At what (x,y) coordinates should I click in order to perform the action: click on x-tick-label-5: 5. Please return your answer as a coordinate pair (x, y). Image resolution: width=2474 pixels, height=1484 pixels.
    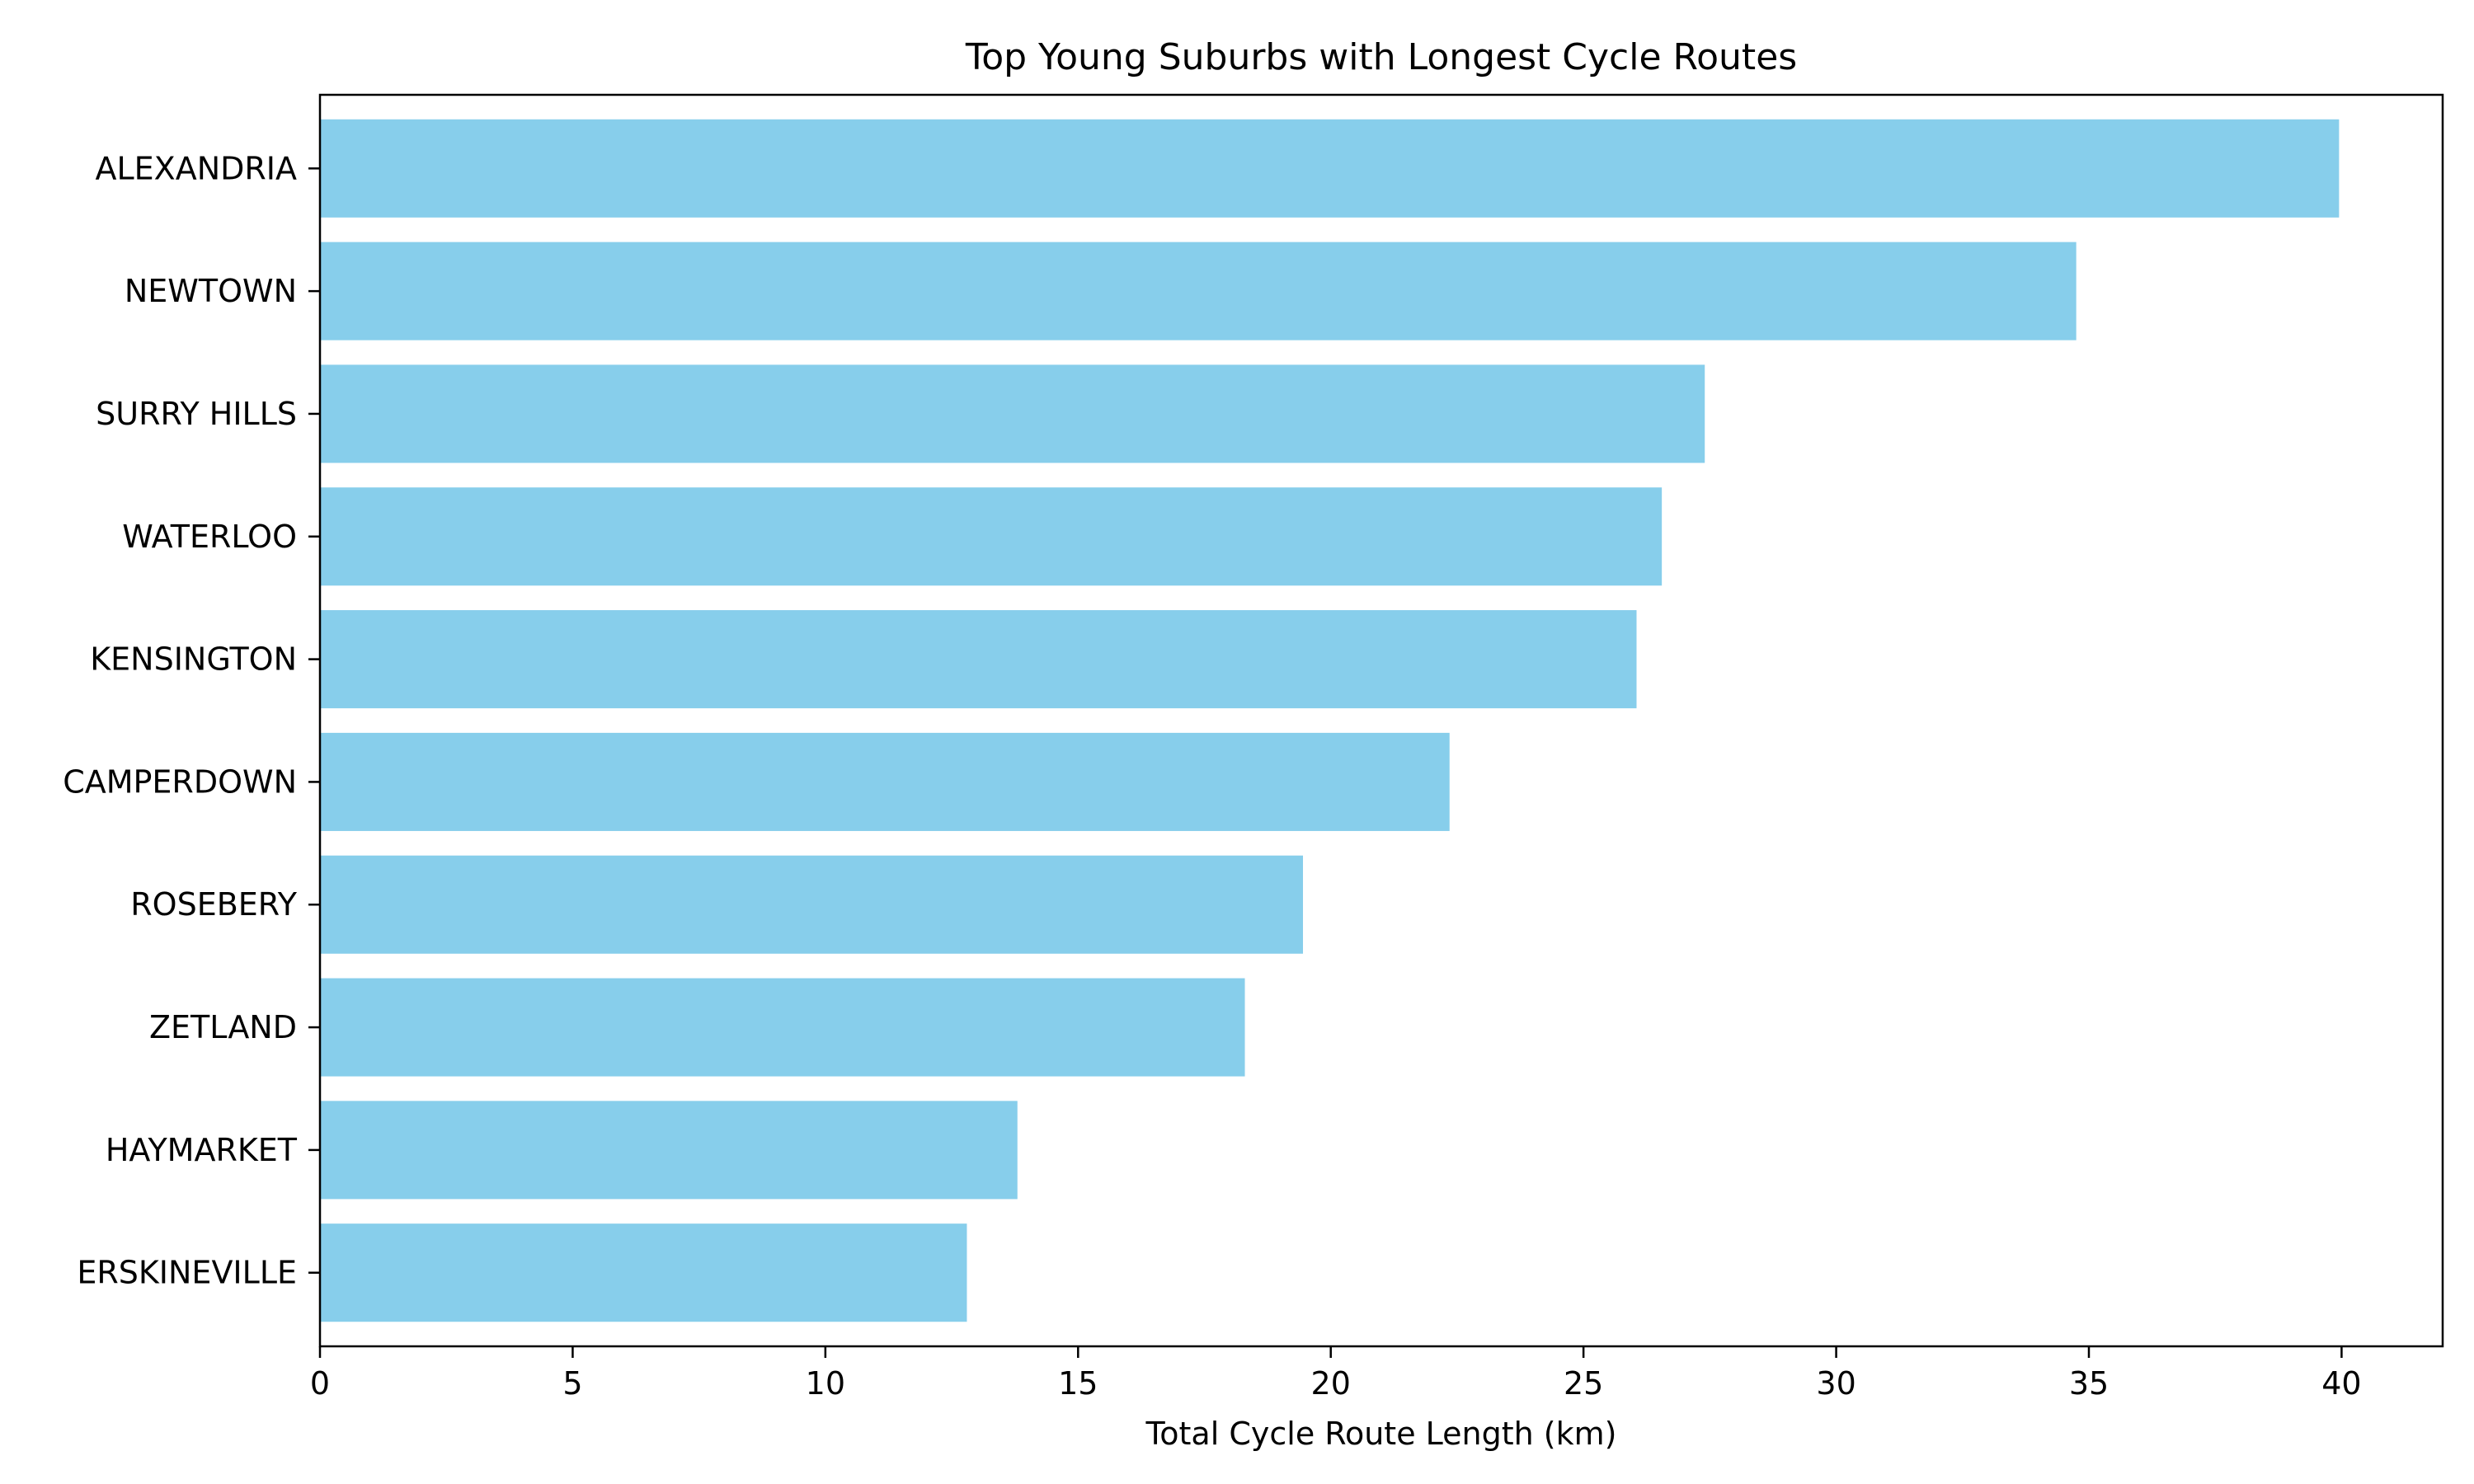
    Looking at the image, I should click on (572, 1383).